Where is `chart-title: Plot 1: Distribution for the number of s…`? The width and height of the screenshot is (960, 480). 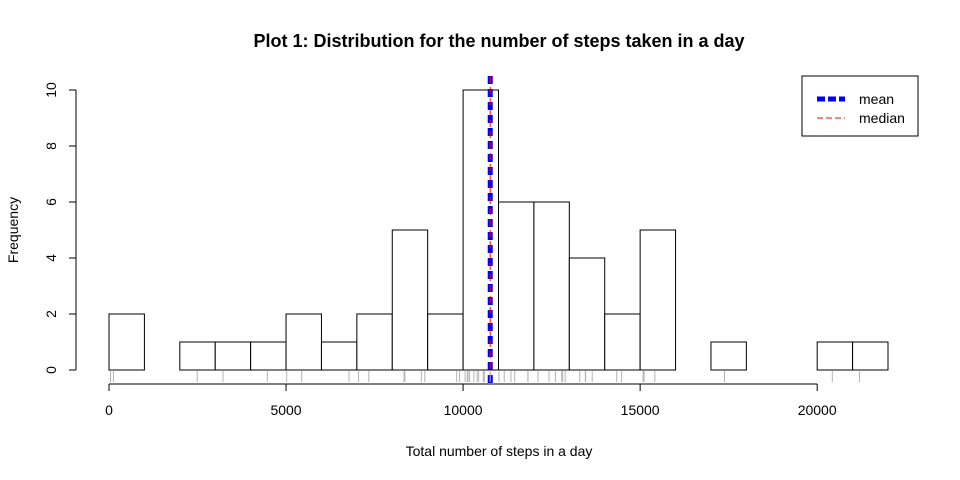 chart-title: Plot 1: Distribution for the number of s… is located at coordinates (498, 41).